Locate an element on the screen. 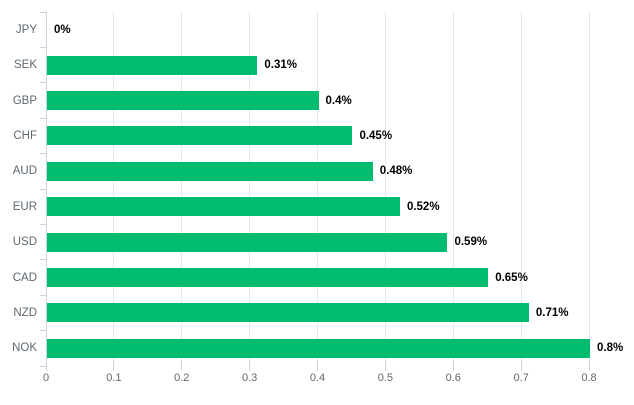 This screenshot has width=634, height=405. category-label: SEK is located at coordinates (25, 65).